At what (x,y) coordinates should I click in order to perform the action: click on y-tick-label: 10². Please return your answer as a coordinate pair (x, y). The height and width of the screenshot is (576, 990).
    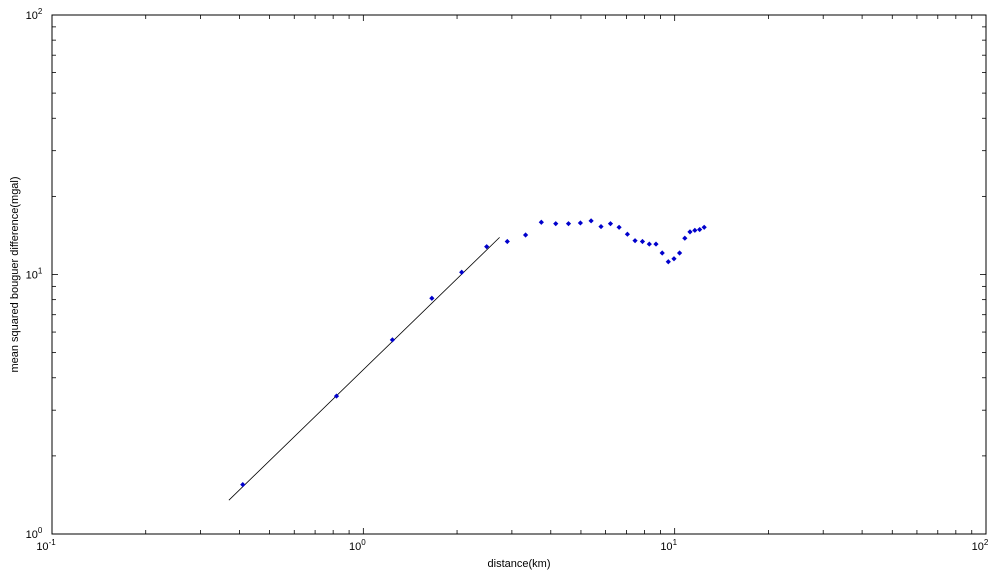
    Looking at the image, I should click on (34, 14).